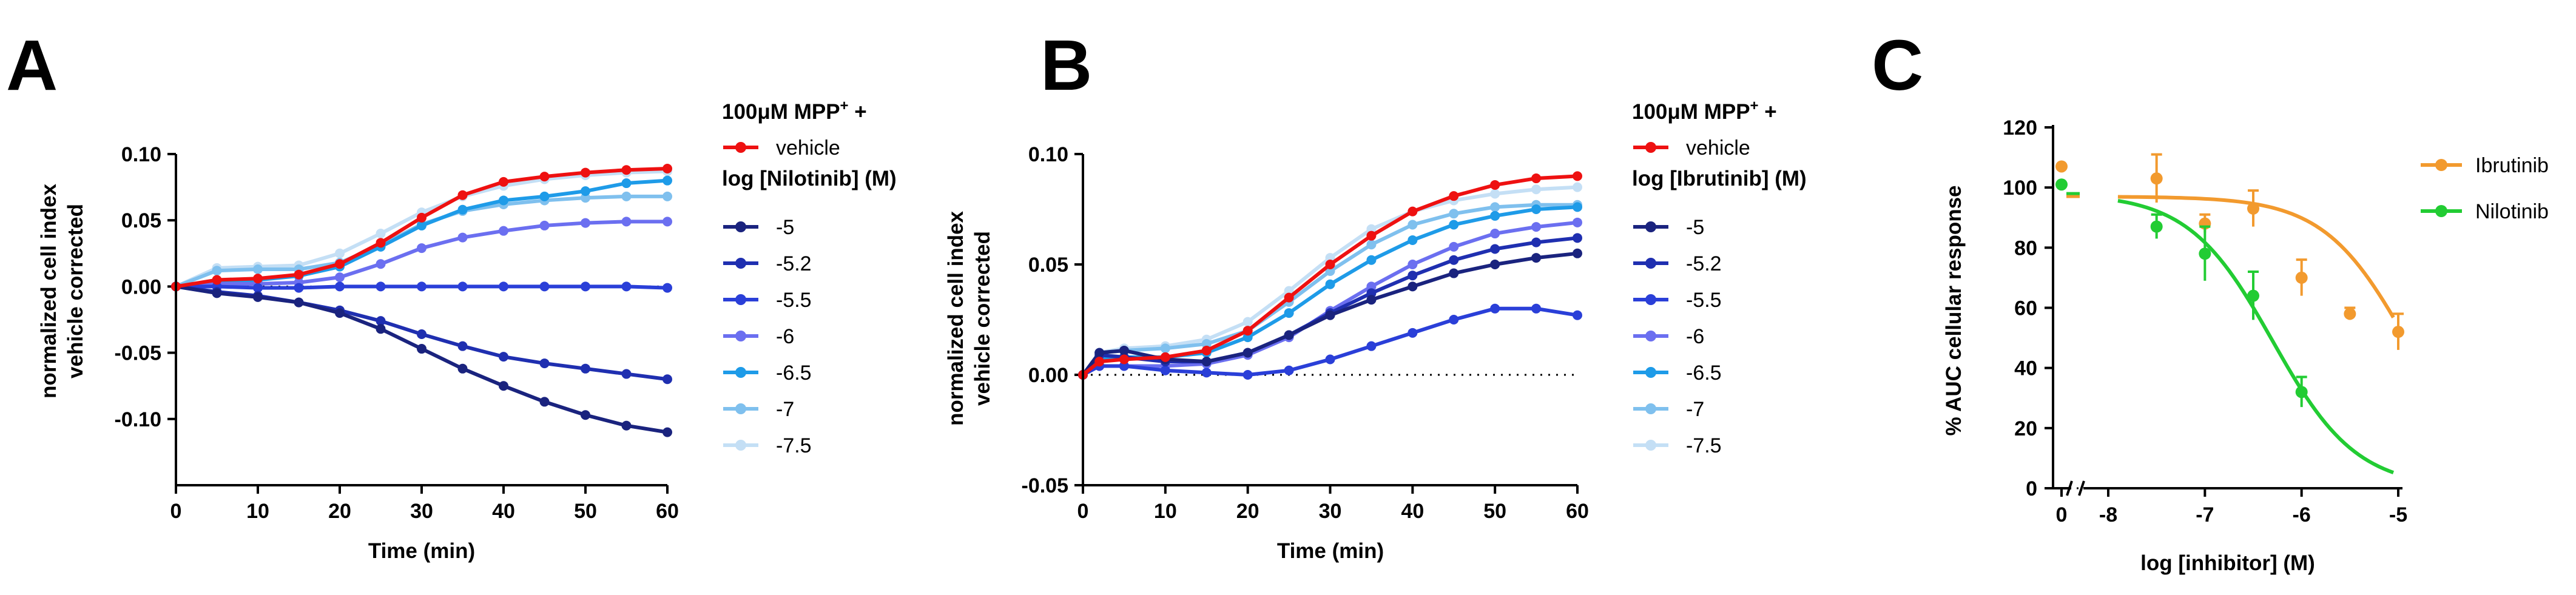 The image size is (2576, 595). Describe the element at coordinates (421, 511) in the screenshot. I see `panel-a-x-tick-label: 30` at that location.